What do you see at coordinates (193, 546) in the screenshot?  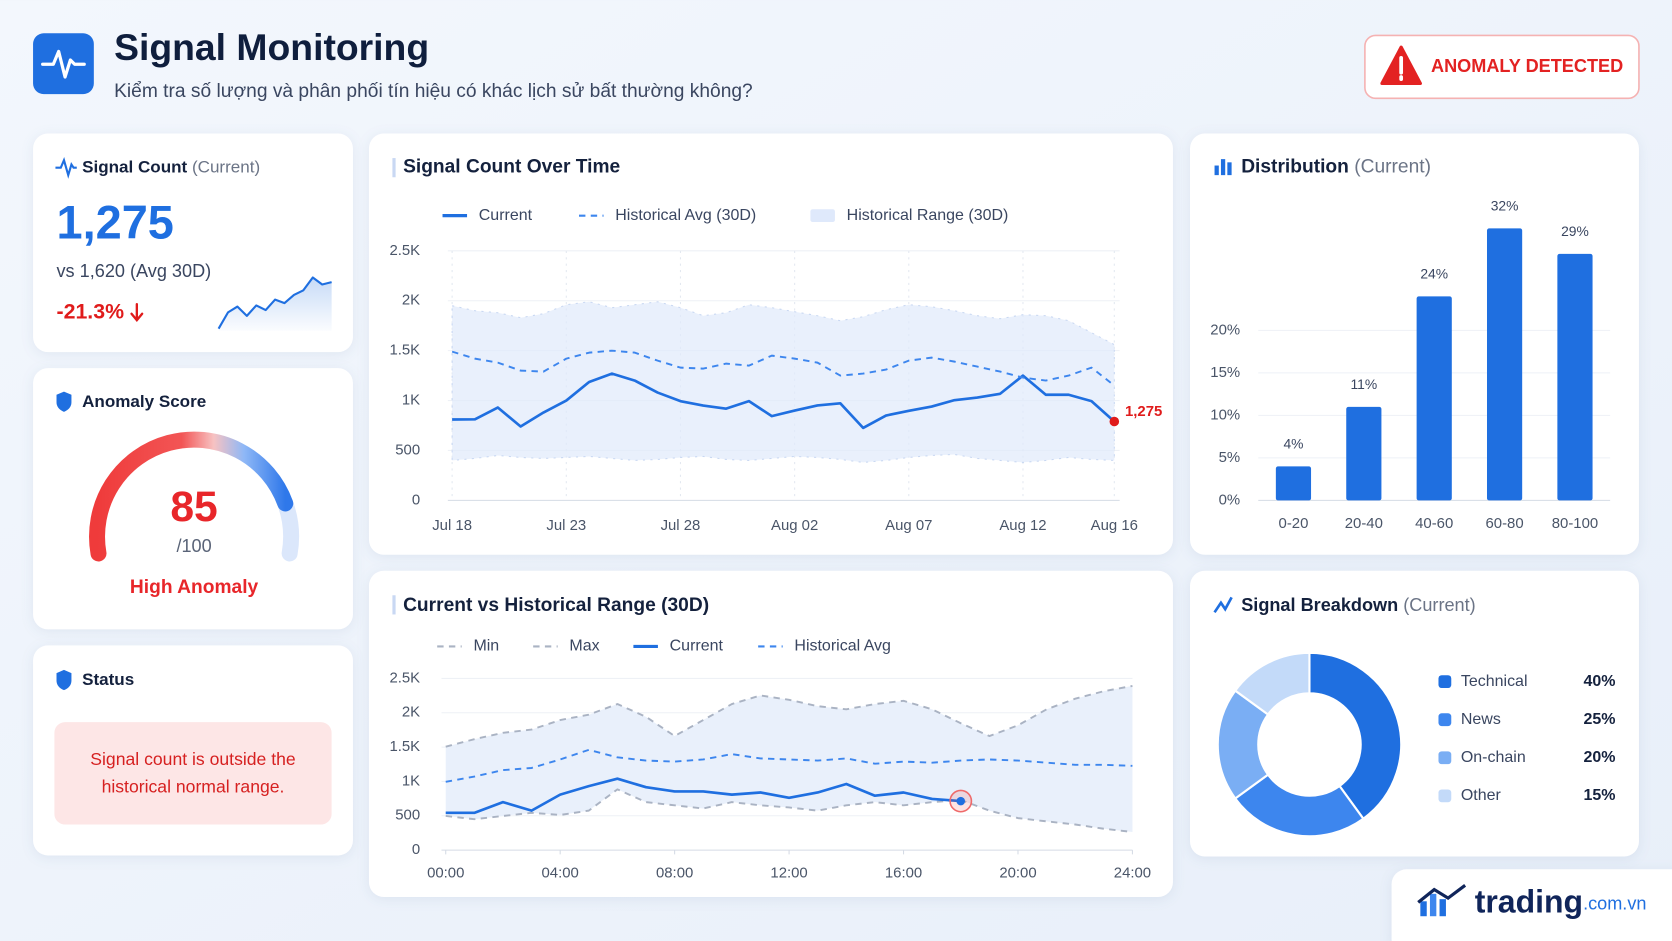 I see `score-max: /100` at bounding box center [193, 546].